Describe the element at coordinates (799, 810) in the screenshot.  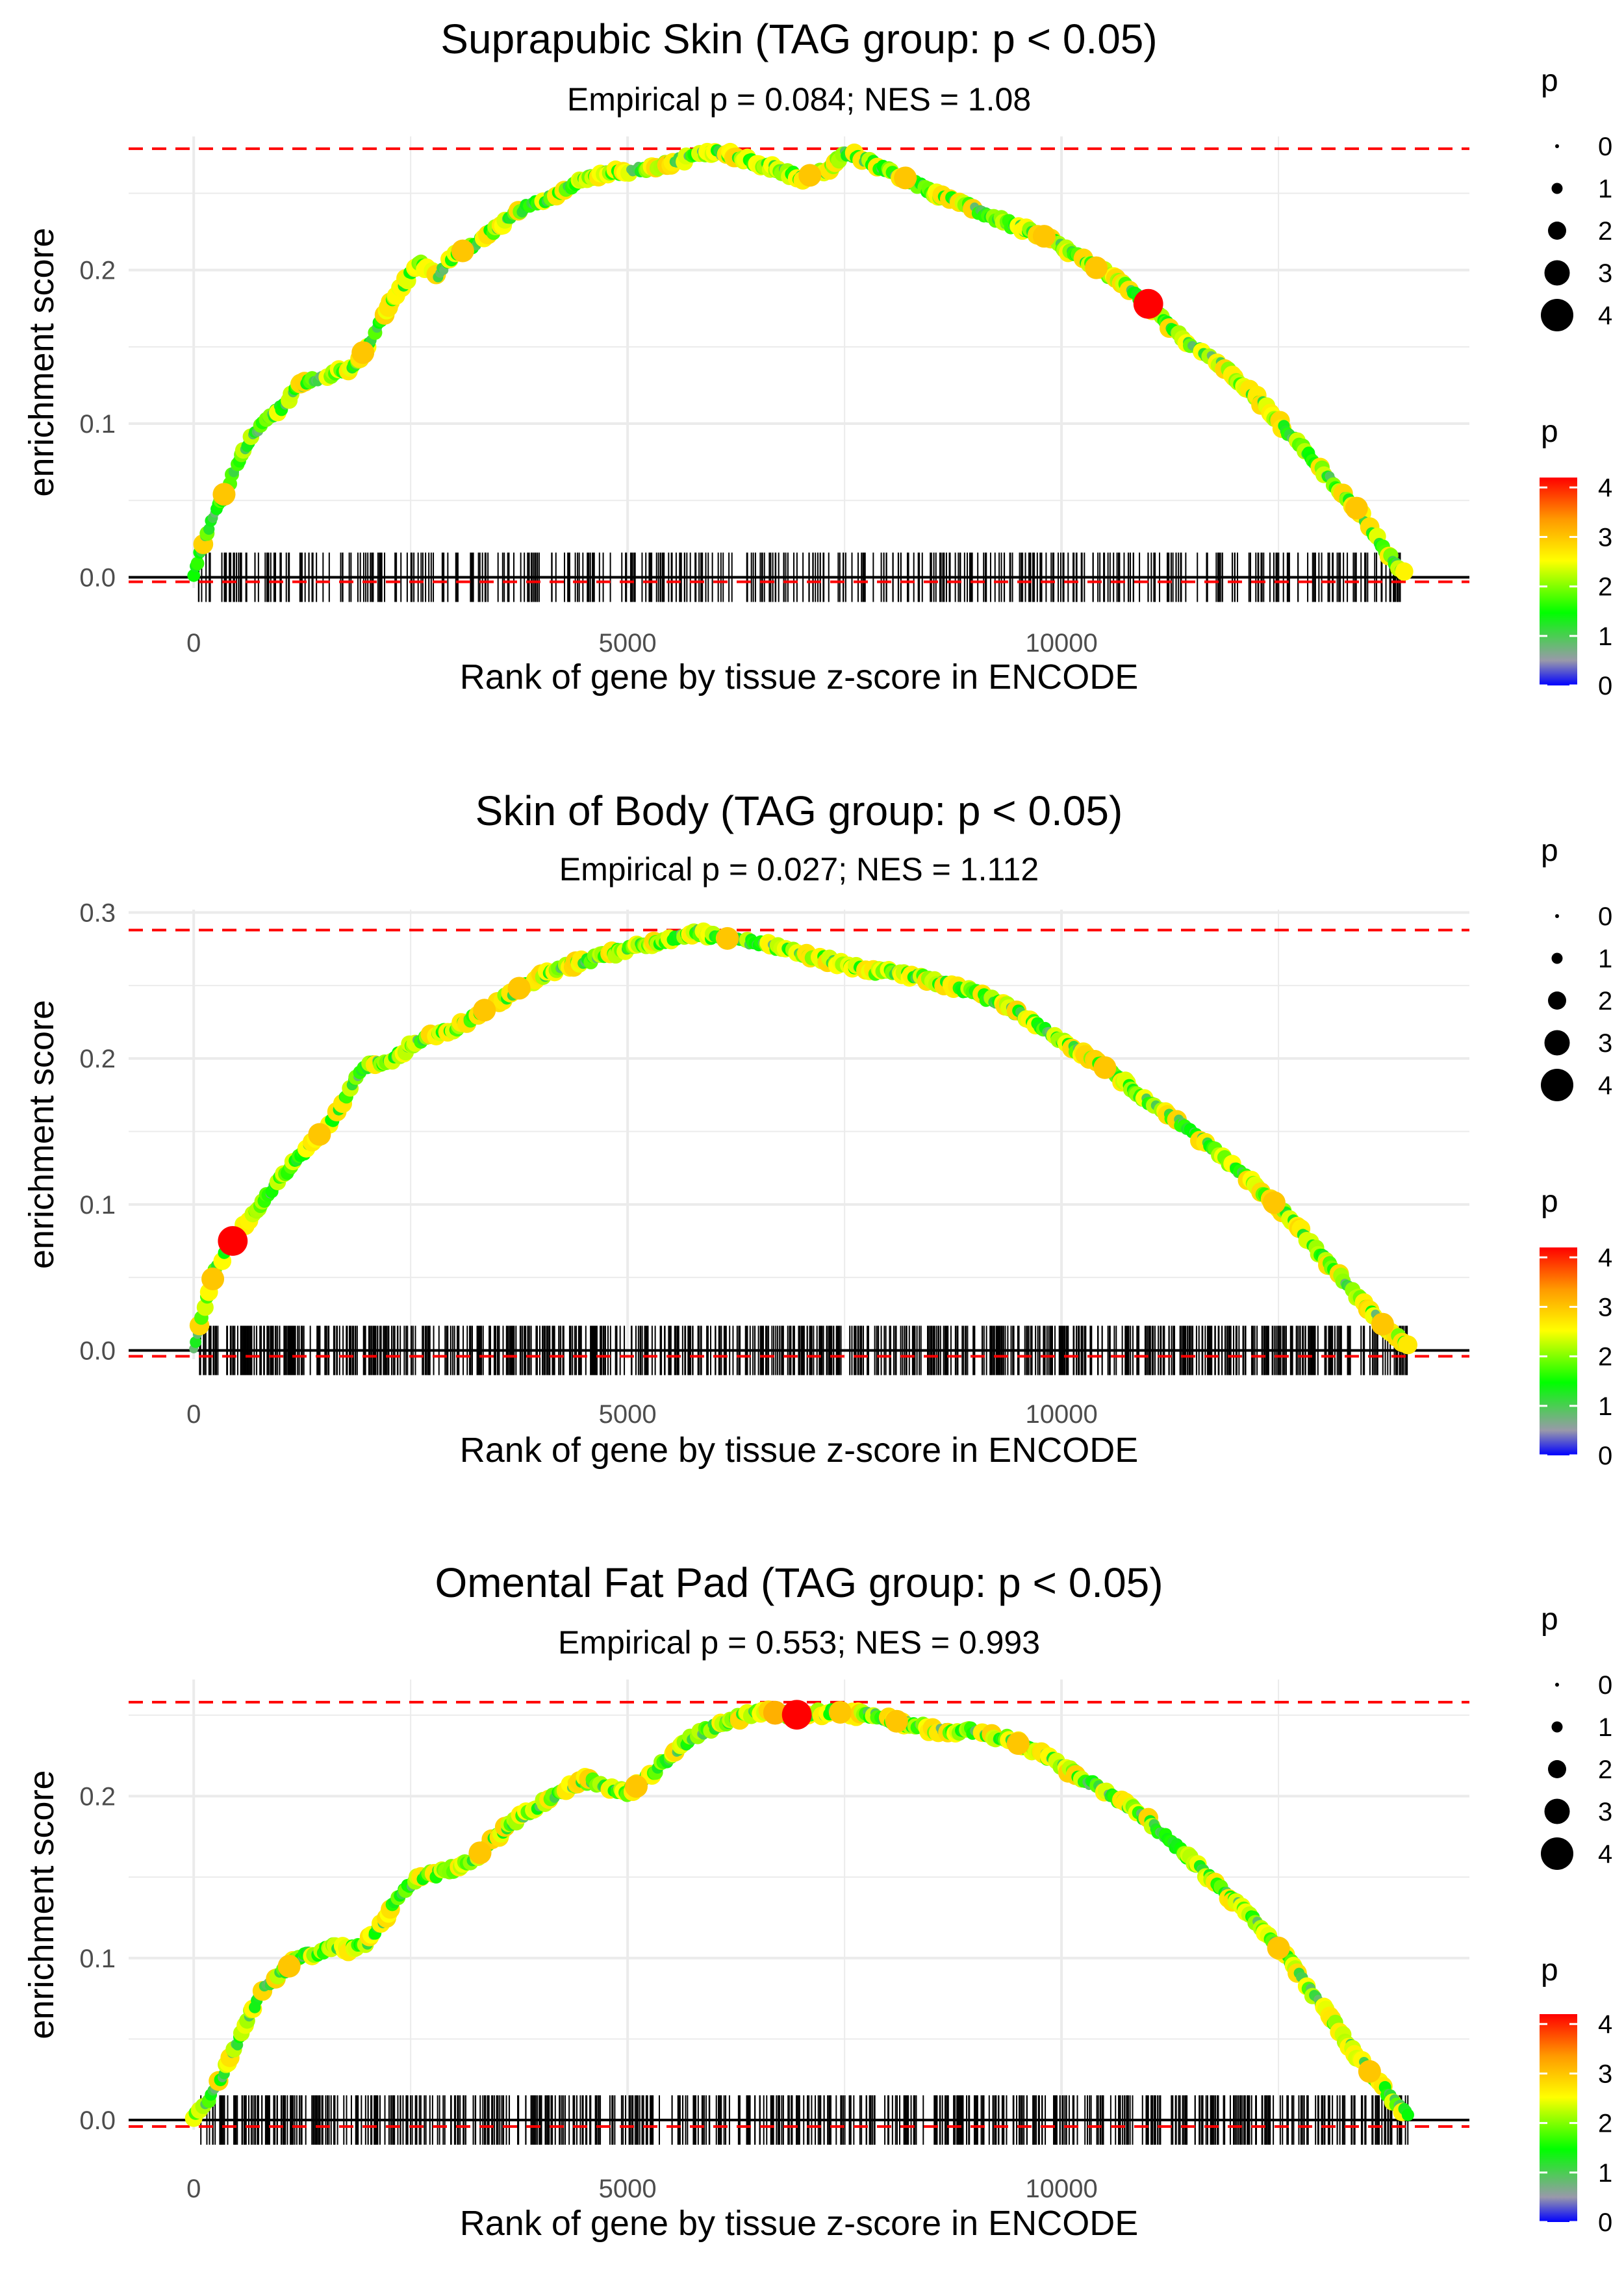
I see `chart-title: Skin of Body (TAG group: p < 0.05)` at that location.